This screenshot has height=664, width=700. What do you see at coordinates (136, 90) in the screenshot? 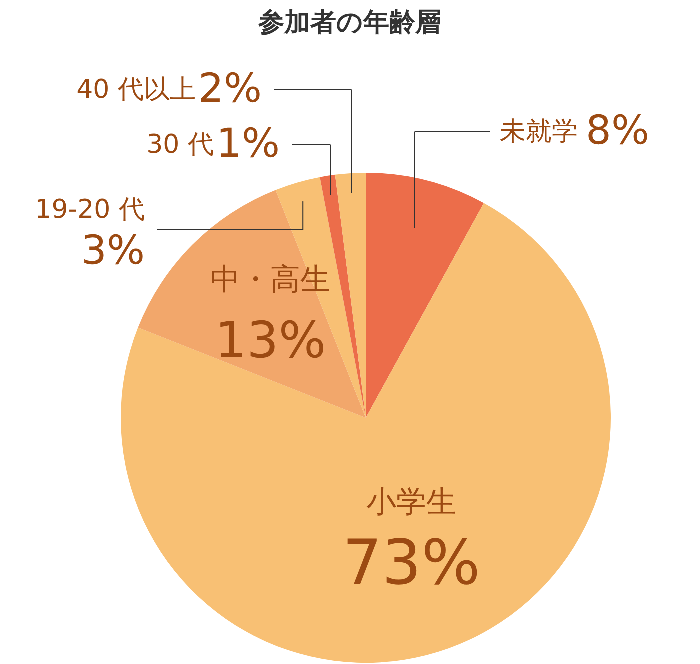
I see `slice-label: 40 代以上` at bounding box center [136, 90].